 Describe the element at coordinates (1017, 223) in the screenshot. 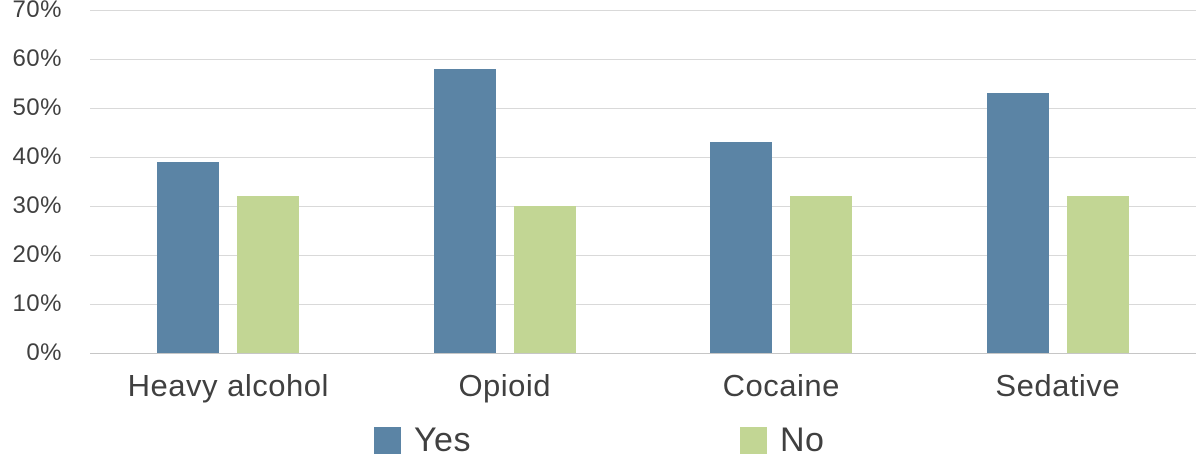

I see `bar-yes-sedative` at that location.